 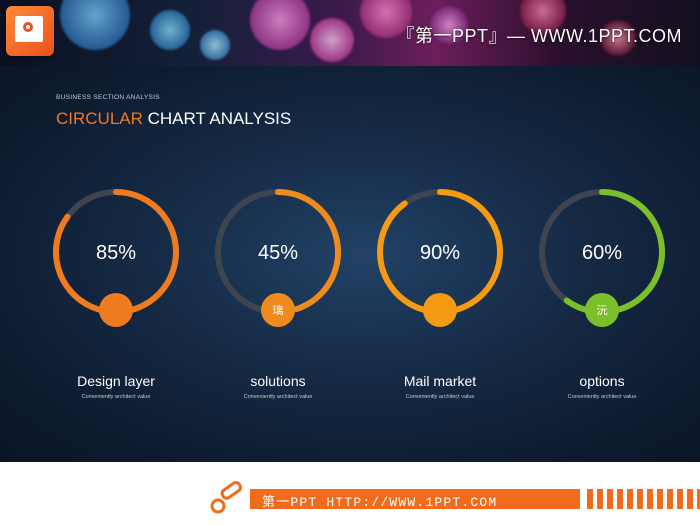 I want to click on header-banner: 『第一PPT』— WWW.1PPT.COM, so click(x=350, y=33).